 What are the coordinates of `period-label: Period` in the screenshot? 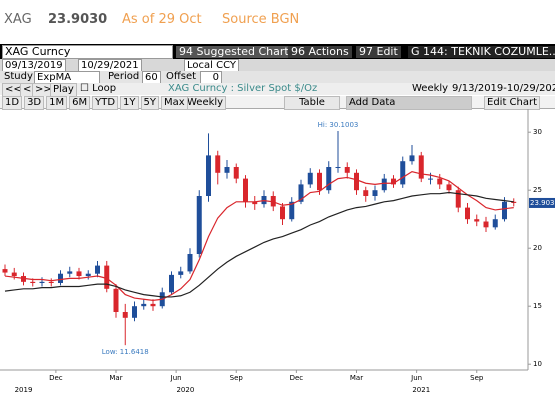 It's located at (124, 76).